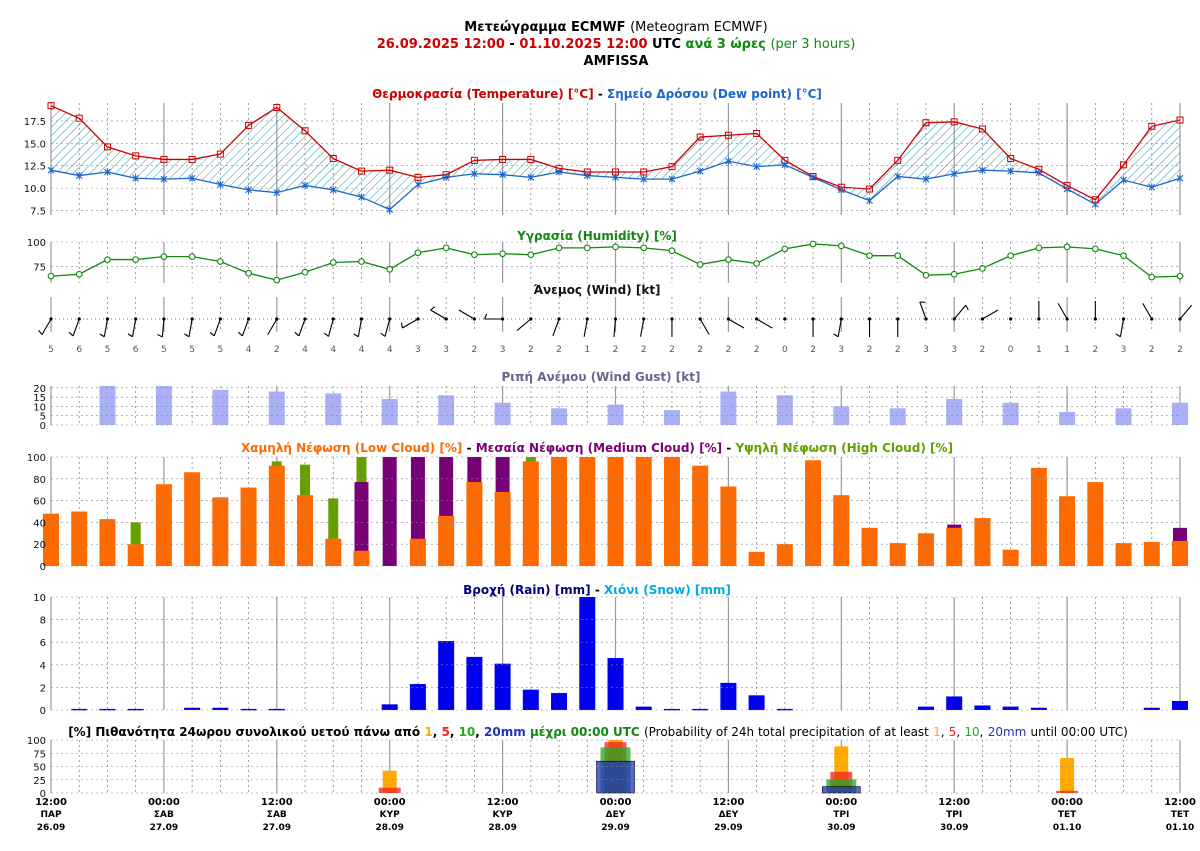 The height and width of the screenshot is (851, 1200). I want to click on cloud-panel, so click(615, 511).